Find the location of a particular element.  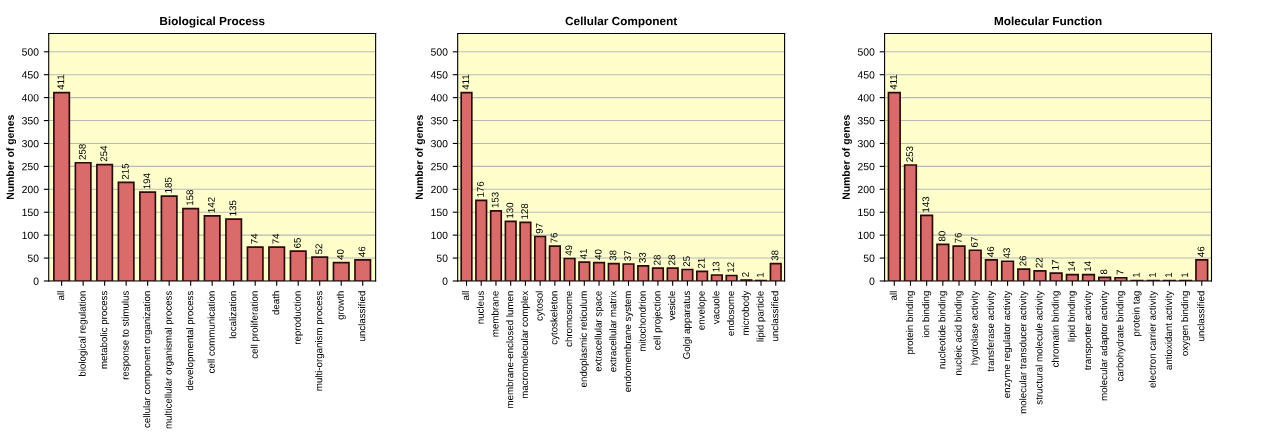

x-tick-label: oxygen binding is located at coordinates (1186, 323).